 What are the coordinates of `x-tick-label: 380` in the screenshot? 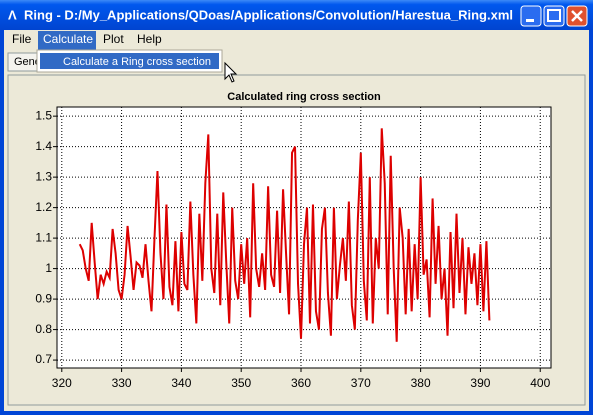 It's located at (421, 383).